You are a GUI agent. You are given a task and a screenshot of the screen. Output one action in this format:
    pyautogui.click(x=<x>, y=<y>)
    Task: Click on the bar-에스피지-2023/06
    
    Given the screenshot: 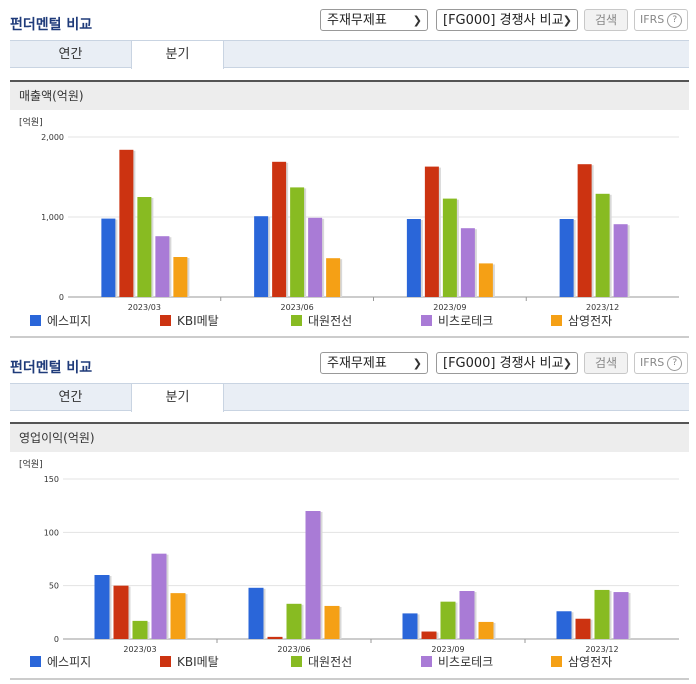 What is the action you would take?
    pyautogui.click(x=256, y=613)
    